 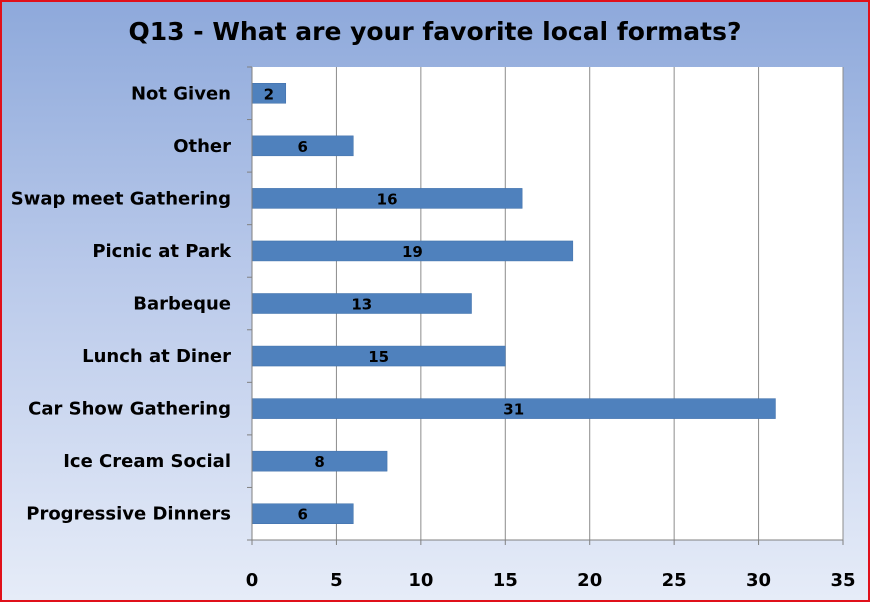 I want to click on x-tick-label: 30, so click(x=758, y=580).